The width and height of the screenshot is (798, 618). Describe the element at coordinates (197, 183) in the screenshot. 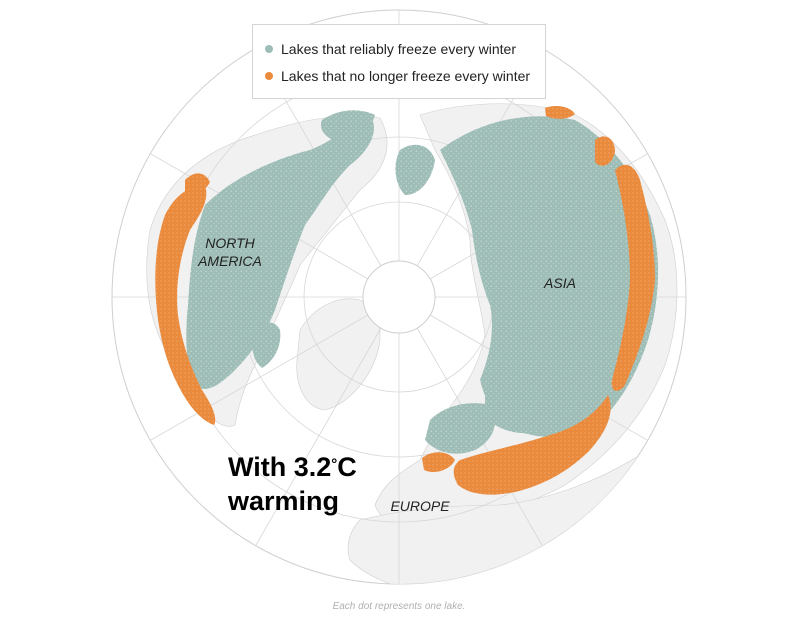

I see `unfrozen-lakes-alaska-coast` at that location.